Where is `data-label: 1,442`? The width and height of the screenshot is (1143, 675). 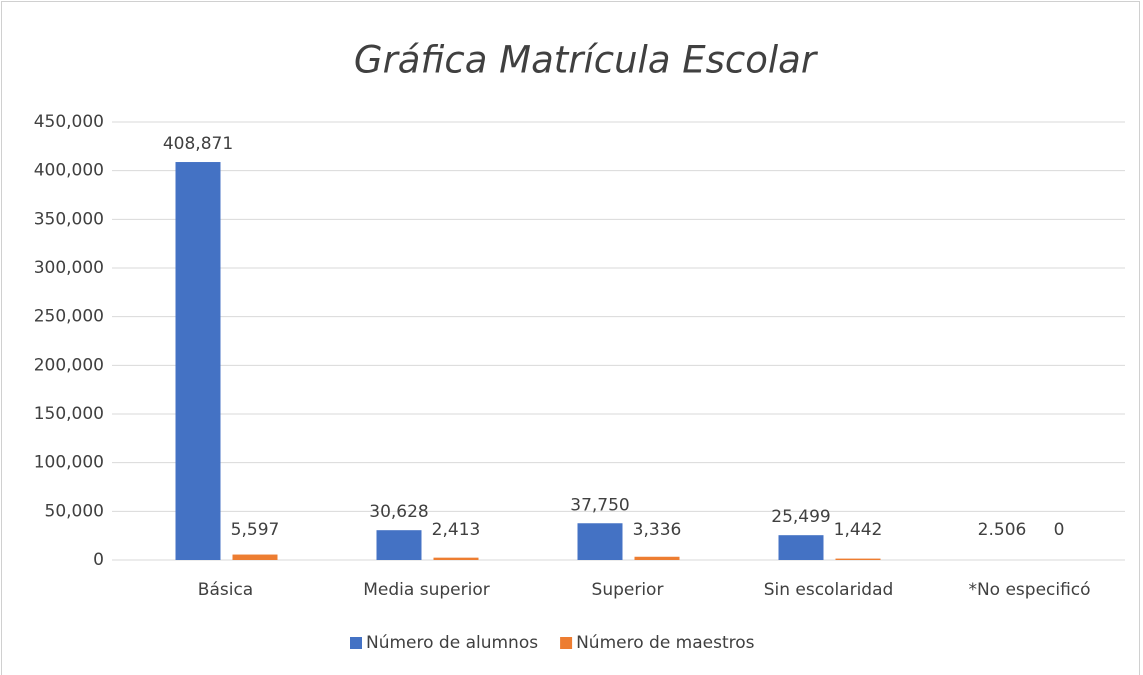 data-label: 1,442 is located at coordinates (858, 530).